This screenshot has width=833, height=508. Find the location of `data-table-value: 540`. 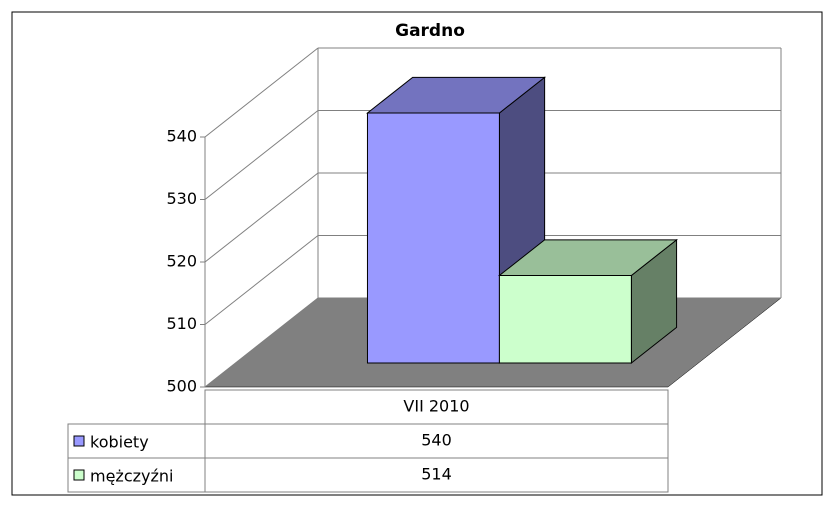

data-table-value: 540 is located at coordinates (436, 440).